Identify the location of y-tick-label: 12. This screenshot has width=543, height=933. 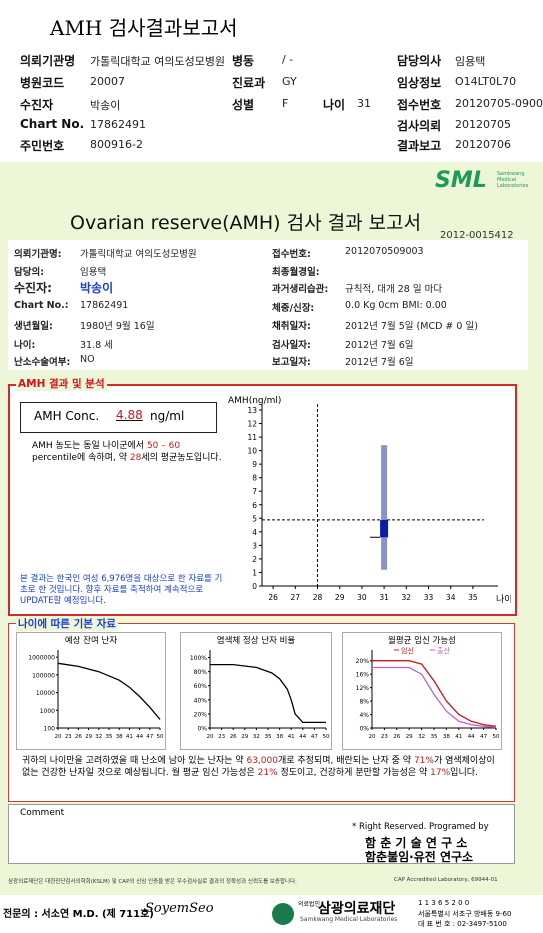
(252, 424).